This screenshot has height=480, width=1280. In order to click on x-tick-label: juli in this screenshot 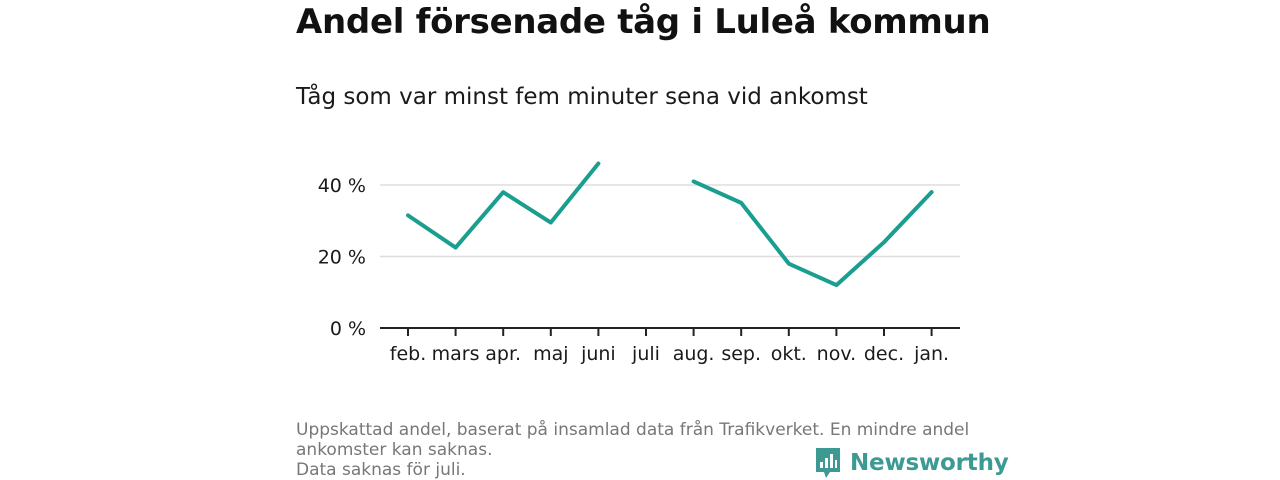, I will do `click(645, 354)`.